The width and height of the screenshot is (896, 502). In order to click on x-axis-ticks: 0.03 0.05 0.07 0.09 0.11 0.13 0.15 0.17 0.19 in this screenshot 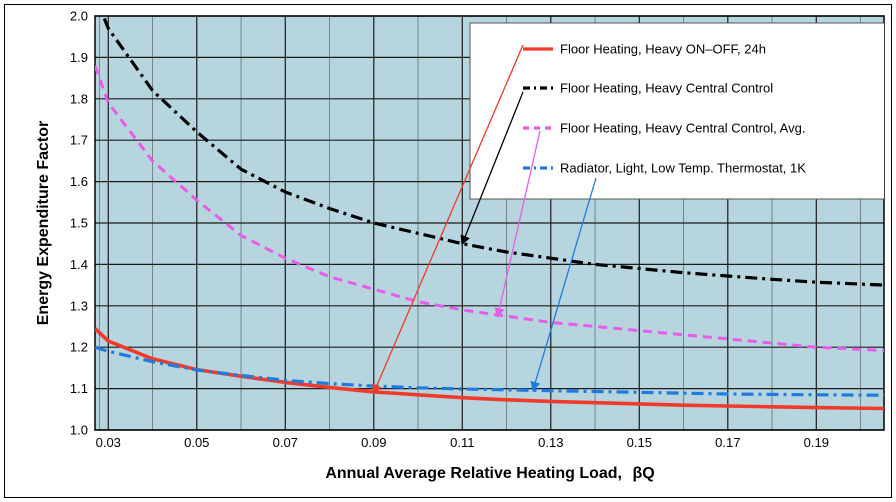, I will do `click(462, 442)`.